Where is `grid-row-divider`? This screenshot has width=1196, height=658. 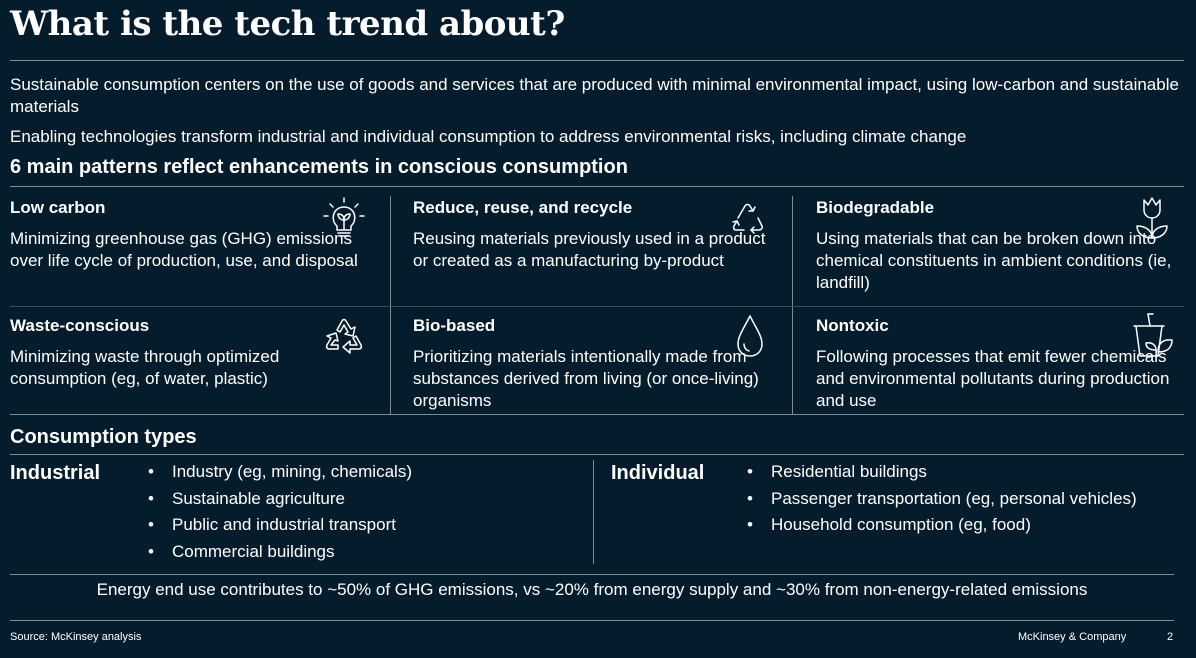
grid-row-divider is located at coordinates (597, 306).